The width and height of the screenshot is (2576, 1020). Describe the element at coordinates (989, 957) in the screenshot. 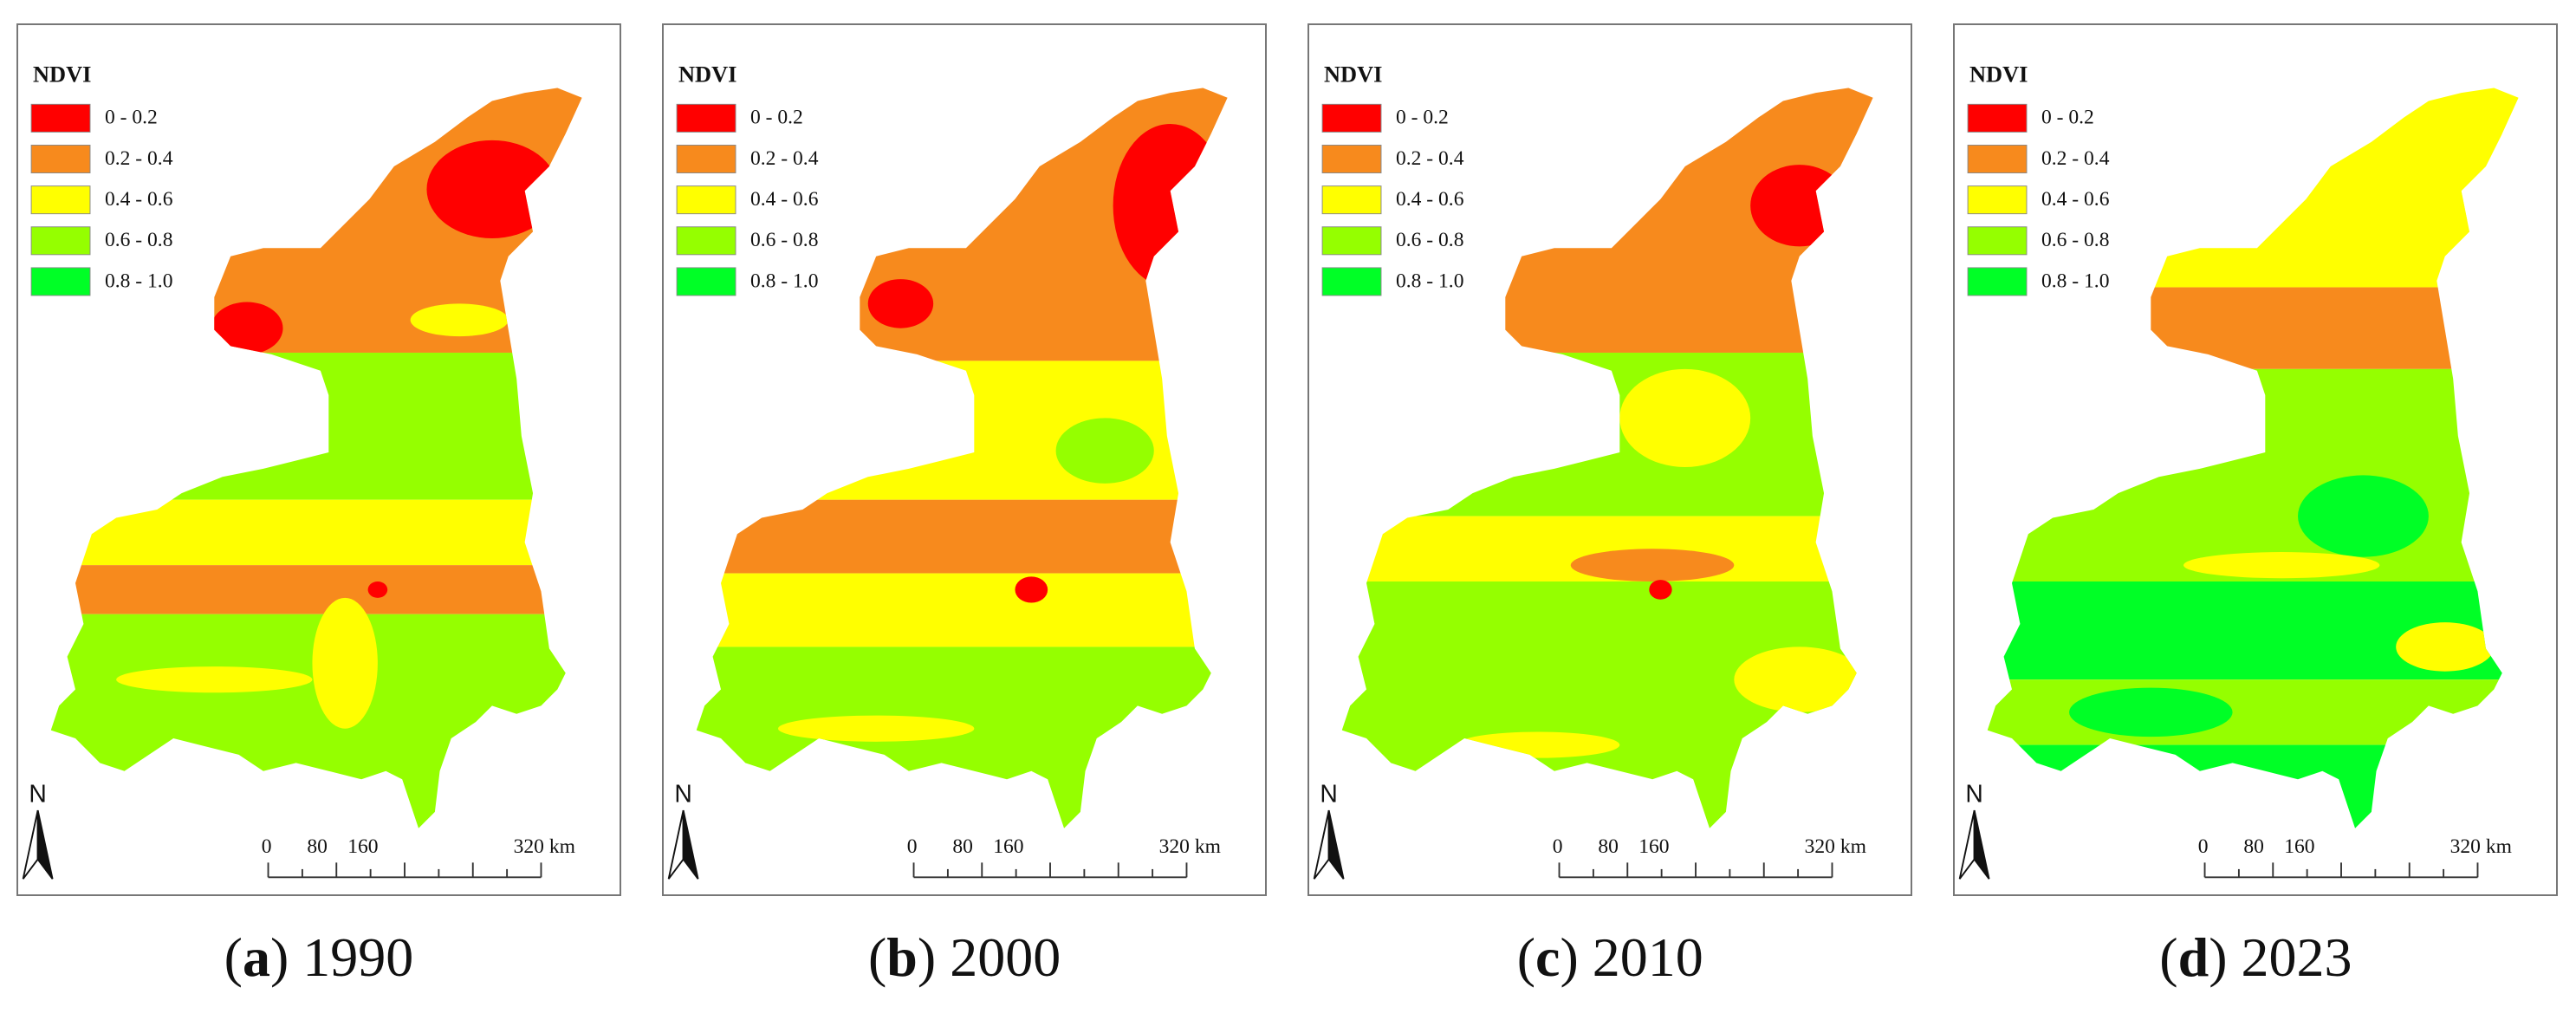

I see `caption-part: ) 2000` at that location.